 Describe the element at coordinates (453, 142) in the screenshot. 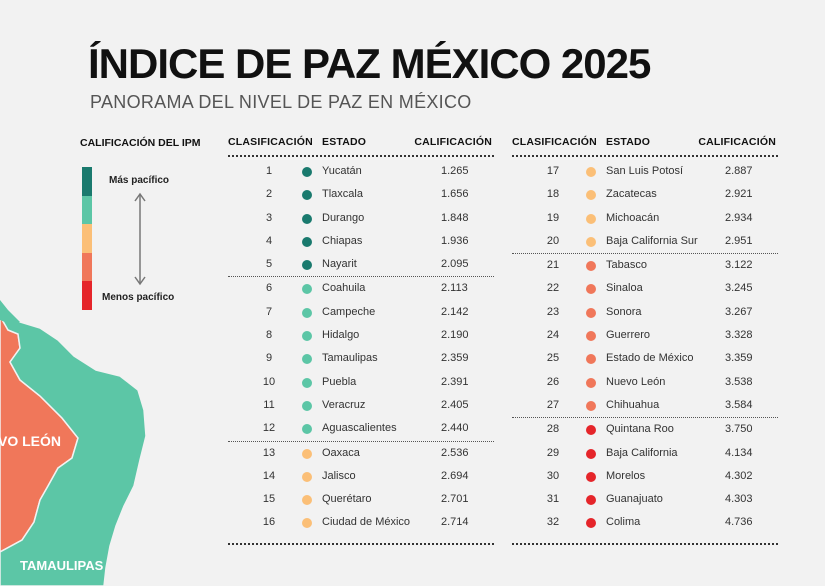

I see `header-score: CALIFICACIÓN` at that location.